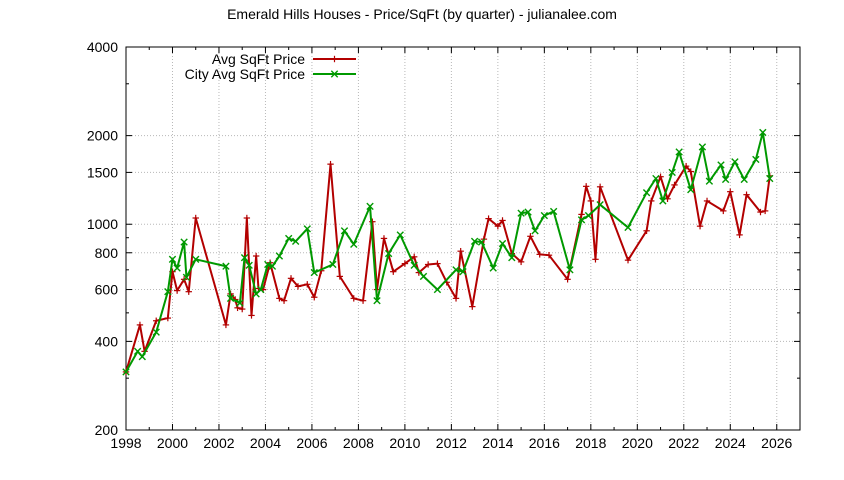 This screenshot has width=844, height=480. Describe the element at coordinates (451, 443) in the screenshot. I see `x-tick-label: 2012` at that location.